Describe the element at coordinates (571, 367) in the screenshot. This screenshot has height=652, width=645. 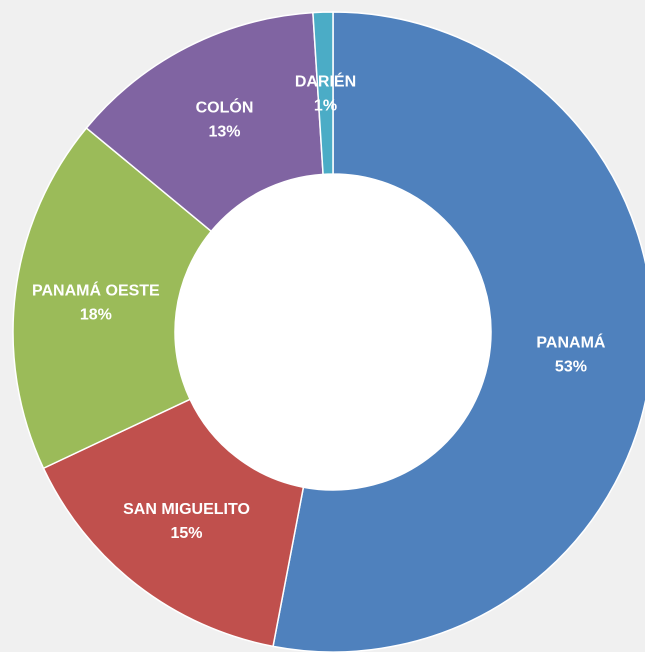
I see `slice-value-label: 53%` at that location.